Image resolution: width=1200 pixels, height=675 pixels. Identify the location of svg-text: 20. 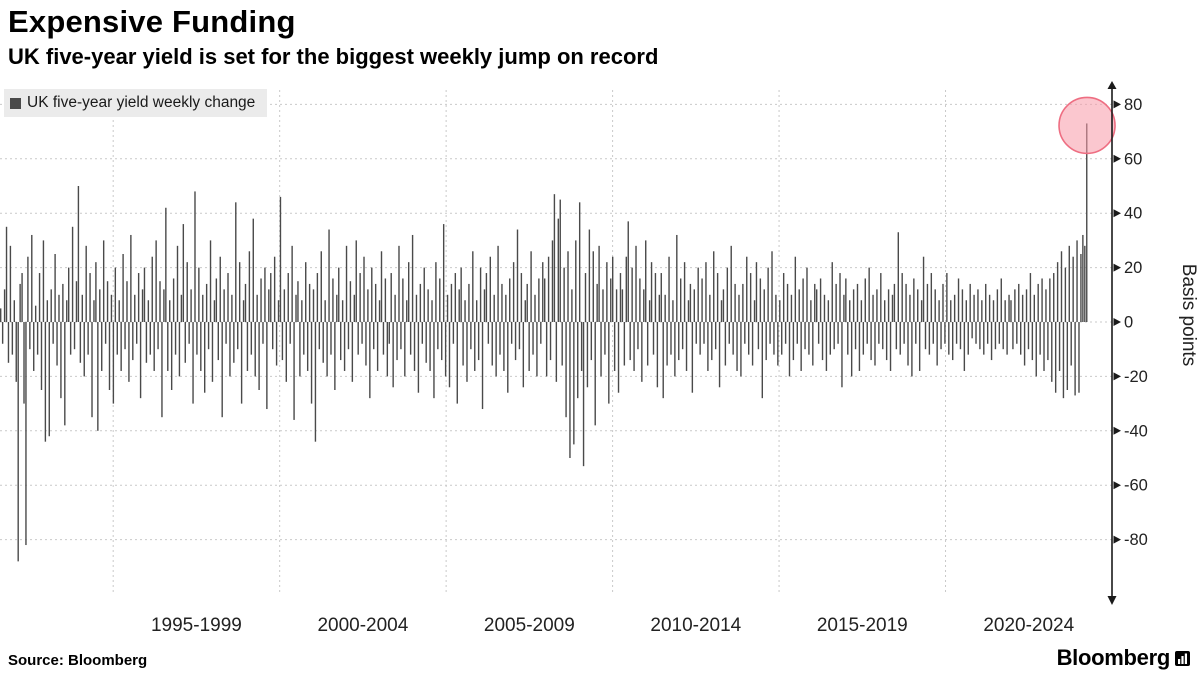
(1133, 268).